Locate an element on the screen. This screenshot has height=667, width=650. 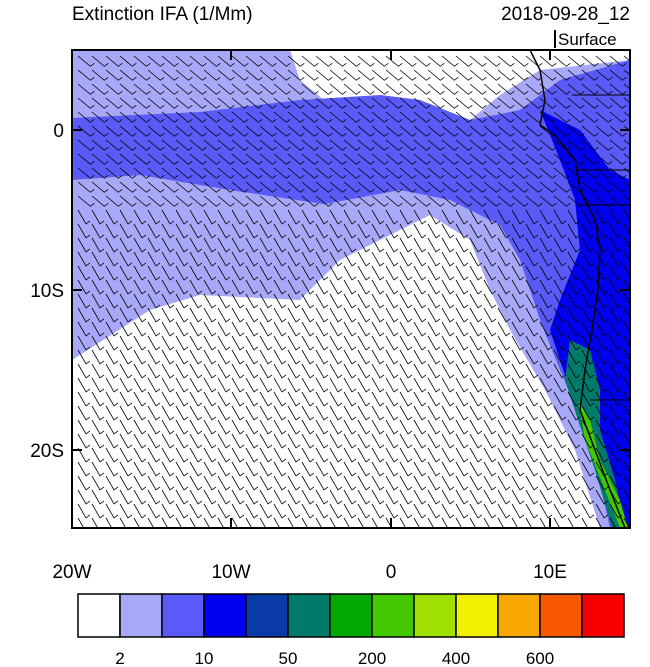
shade-white-north is located at coordinates (460, 85).